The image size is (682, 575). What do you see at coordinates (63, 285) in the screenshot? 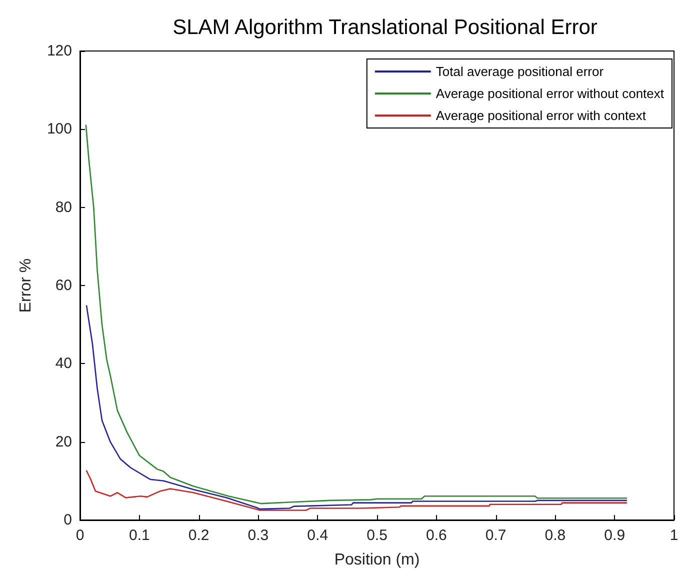
I see `y-tick-label: 60` at bounding box center [63, 285].